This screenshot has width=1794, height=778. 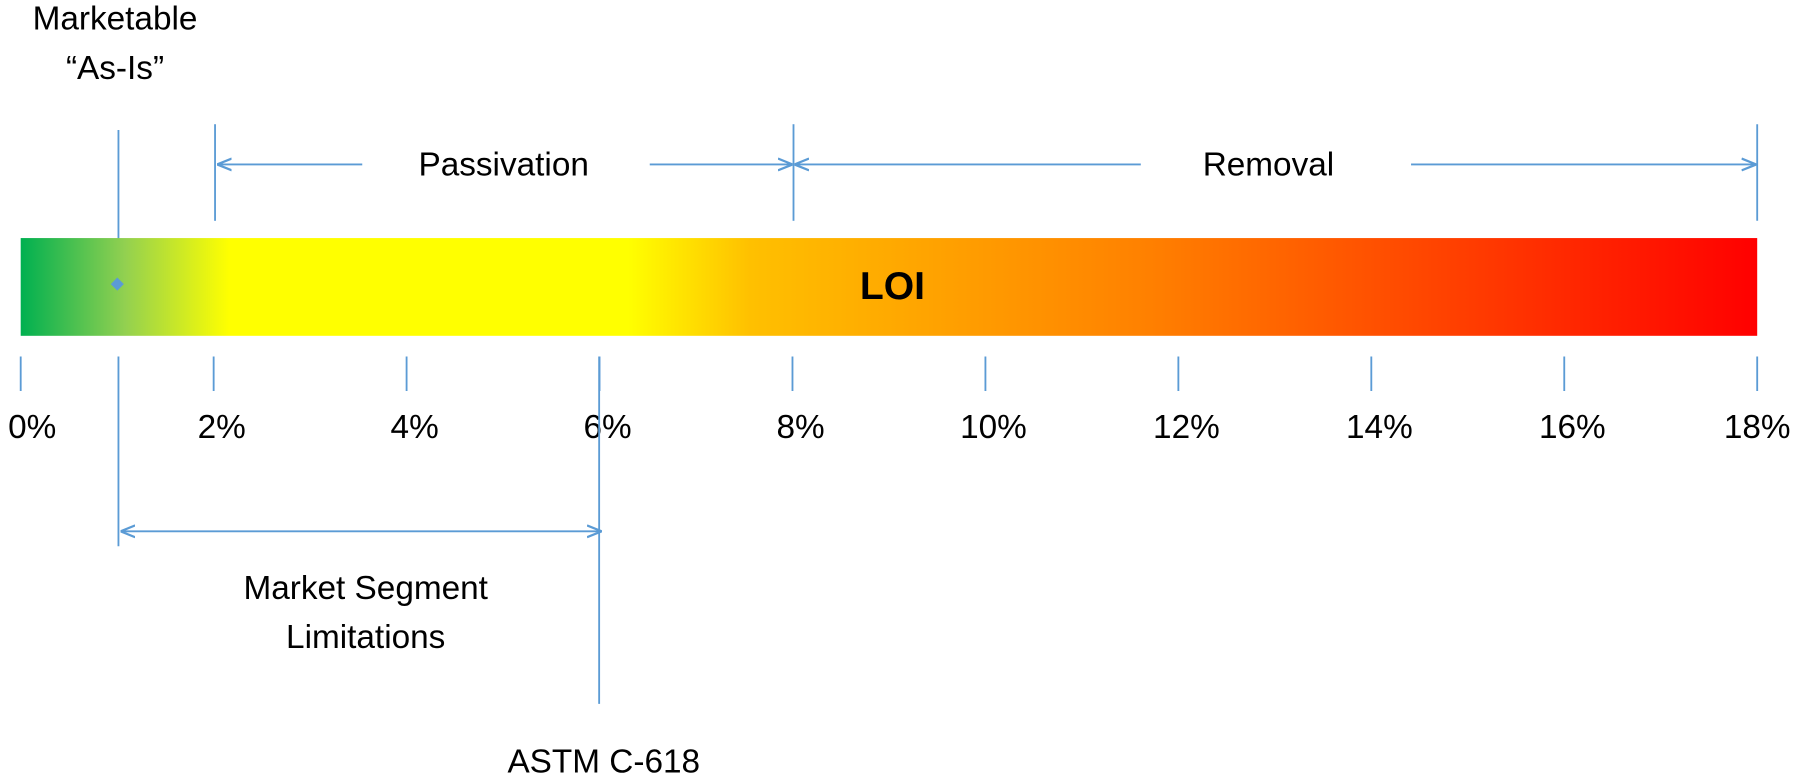 I want to click on loi-bar, so click(x=889, y=287).